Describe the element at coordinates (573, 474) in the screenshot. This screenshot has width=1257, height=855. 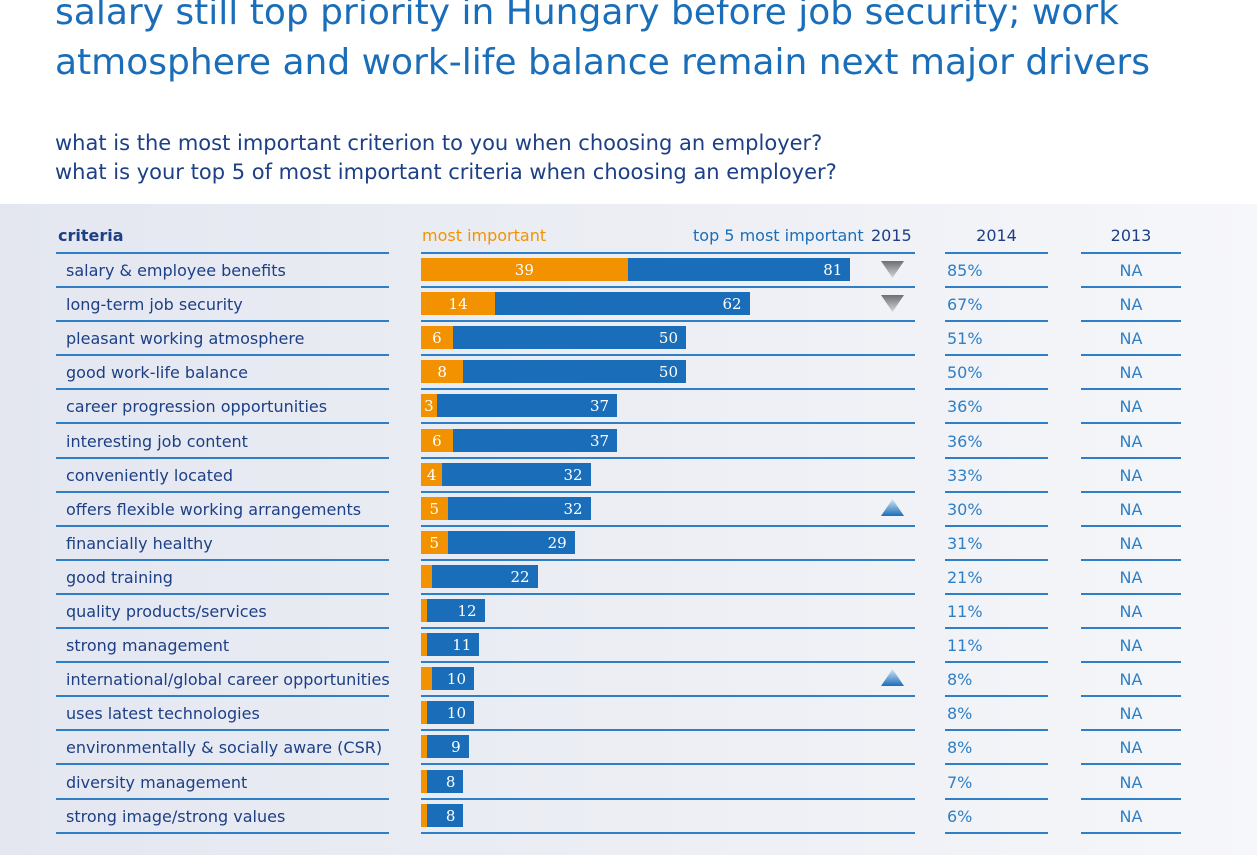
I see `data-label-top5: 32` at that location.